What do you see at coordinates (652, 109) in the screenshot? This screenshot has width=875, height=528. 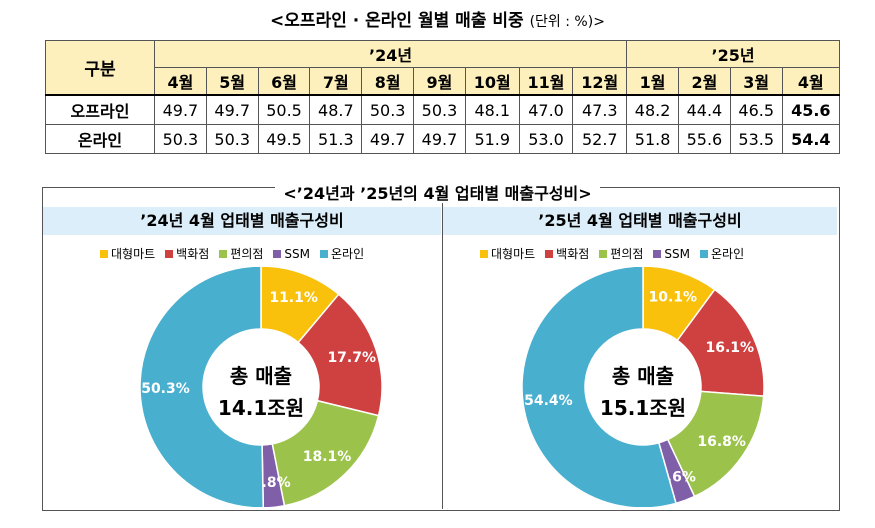 I see `table-cell: 48.2` at bounding box center [652, 109].